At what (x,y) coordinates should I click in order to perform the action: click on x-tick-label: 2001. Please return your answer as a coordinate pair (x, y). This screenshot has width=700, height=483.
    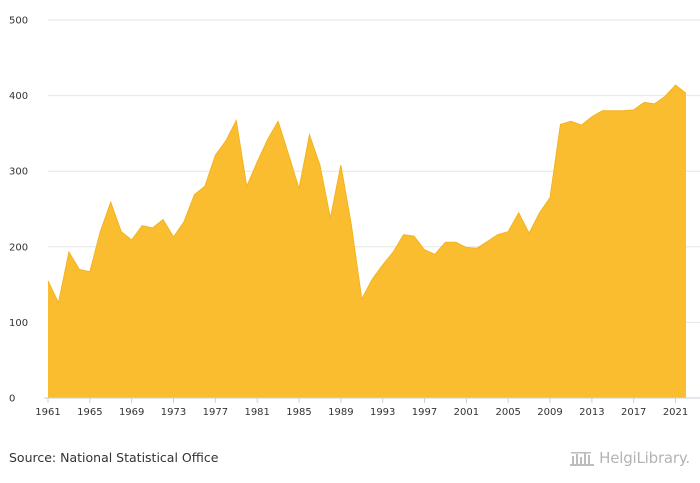
    Looking at the image, I should click on (466, 412).